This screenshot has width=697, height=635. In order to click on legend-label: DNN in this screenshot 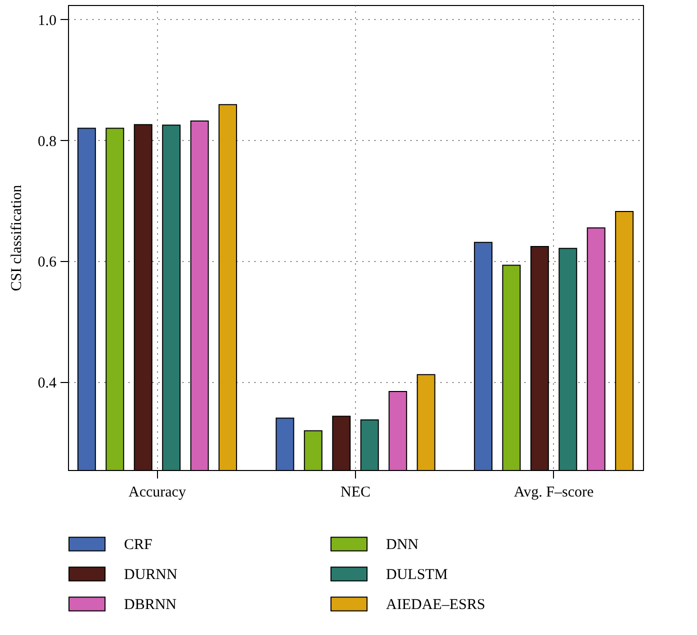, I will do `click(402, 545)`.